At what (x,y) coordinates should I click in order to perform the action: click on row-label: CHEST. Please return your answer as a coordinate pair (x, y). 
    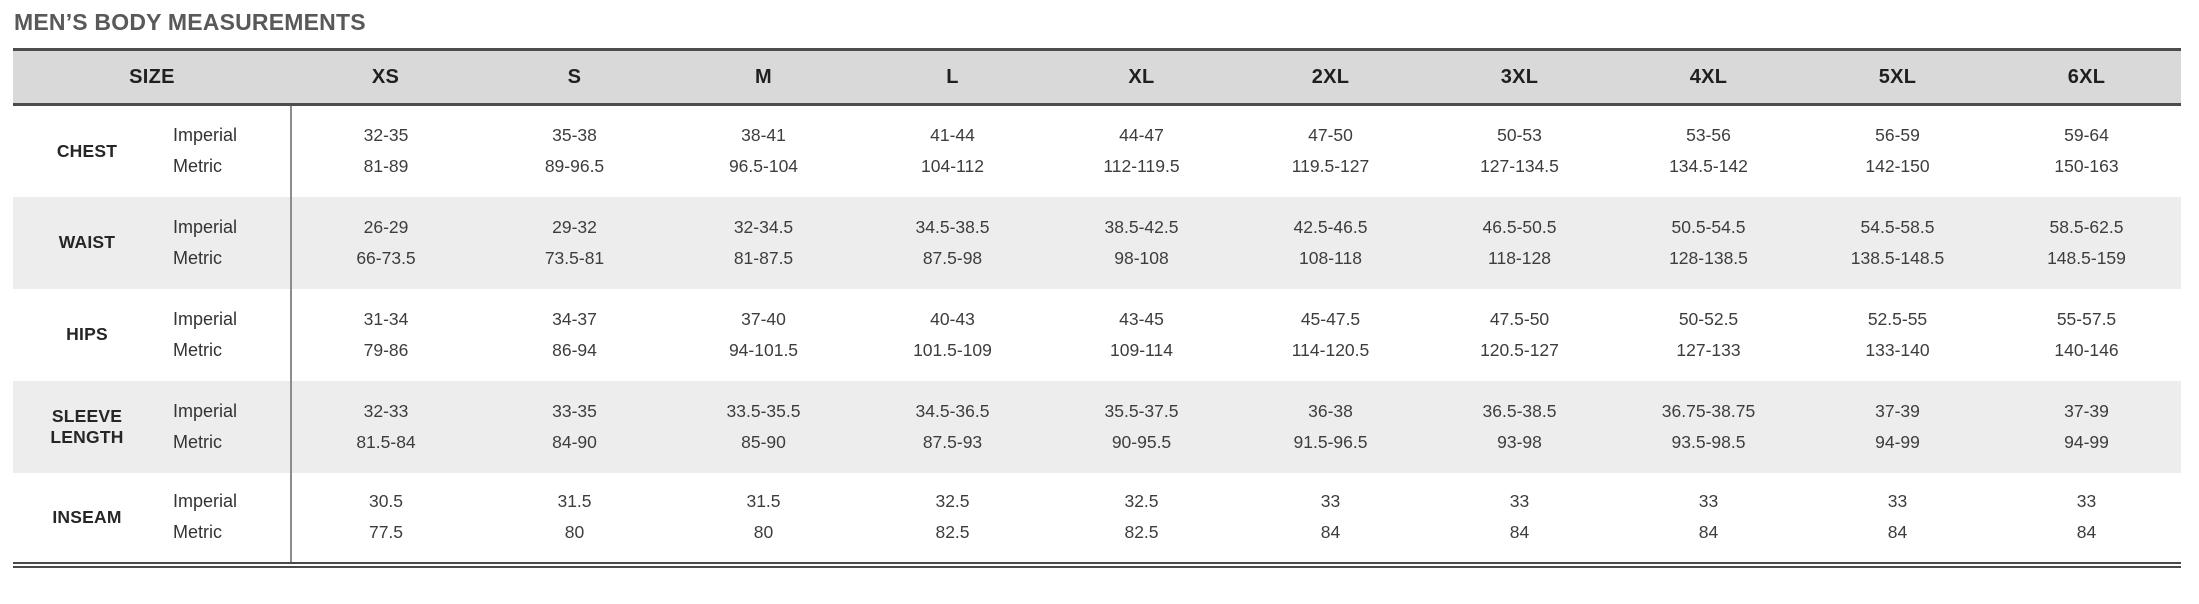
    Looking at the image, I should click on (87, 150).